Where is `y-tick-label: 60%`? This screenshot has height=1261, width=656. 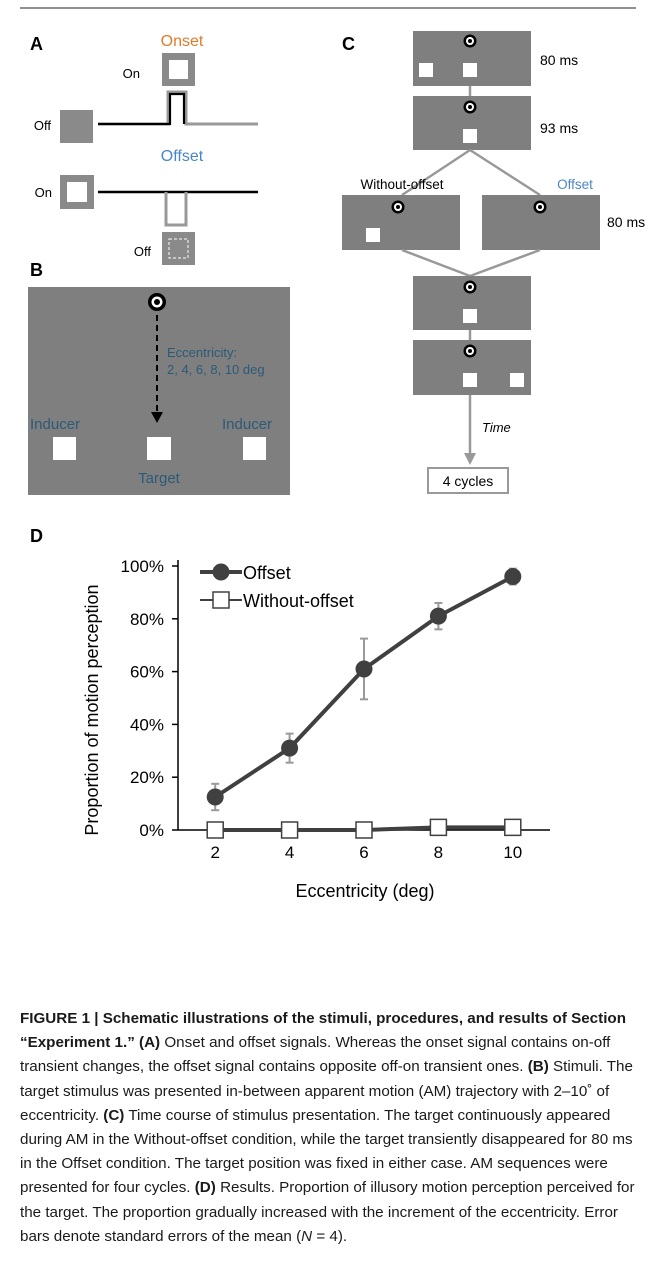
y-tick-label: 60% is located at coordinates (147, 672).